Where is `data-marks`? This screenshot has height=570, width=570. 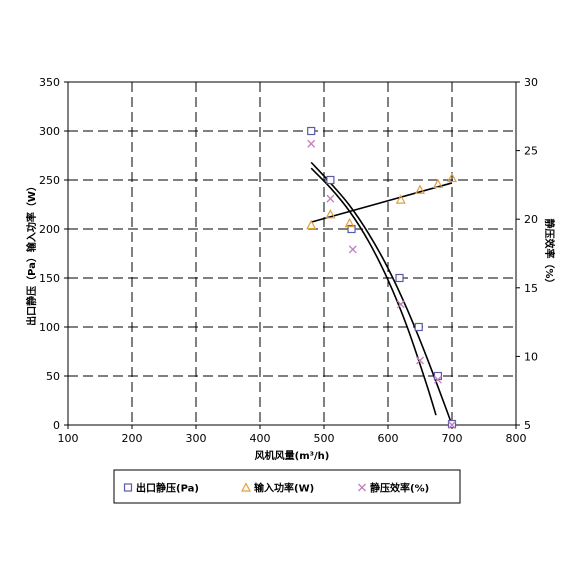
data-marks is located at coordinates (381, 277).